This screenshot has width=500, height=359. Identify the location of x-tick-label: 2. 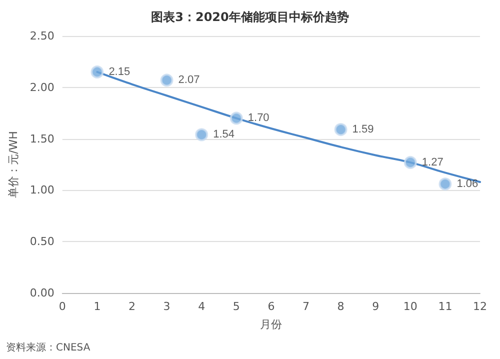
(132, 306).